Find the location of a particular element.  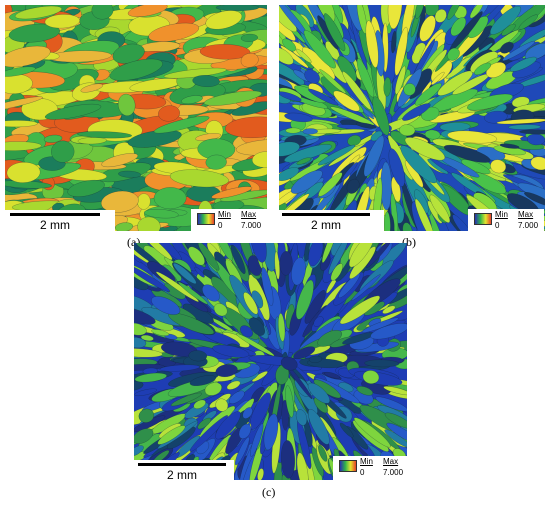

scale-bar-b: 2 mm is located at coordinates (331, 221).